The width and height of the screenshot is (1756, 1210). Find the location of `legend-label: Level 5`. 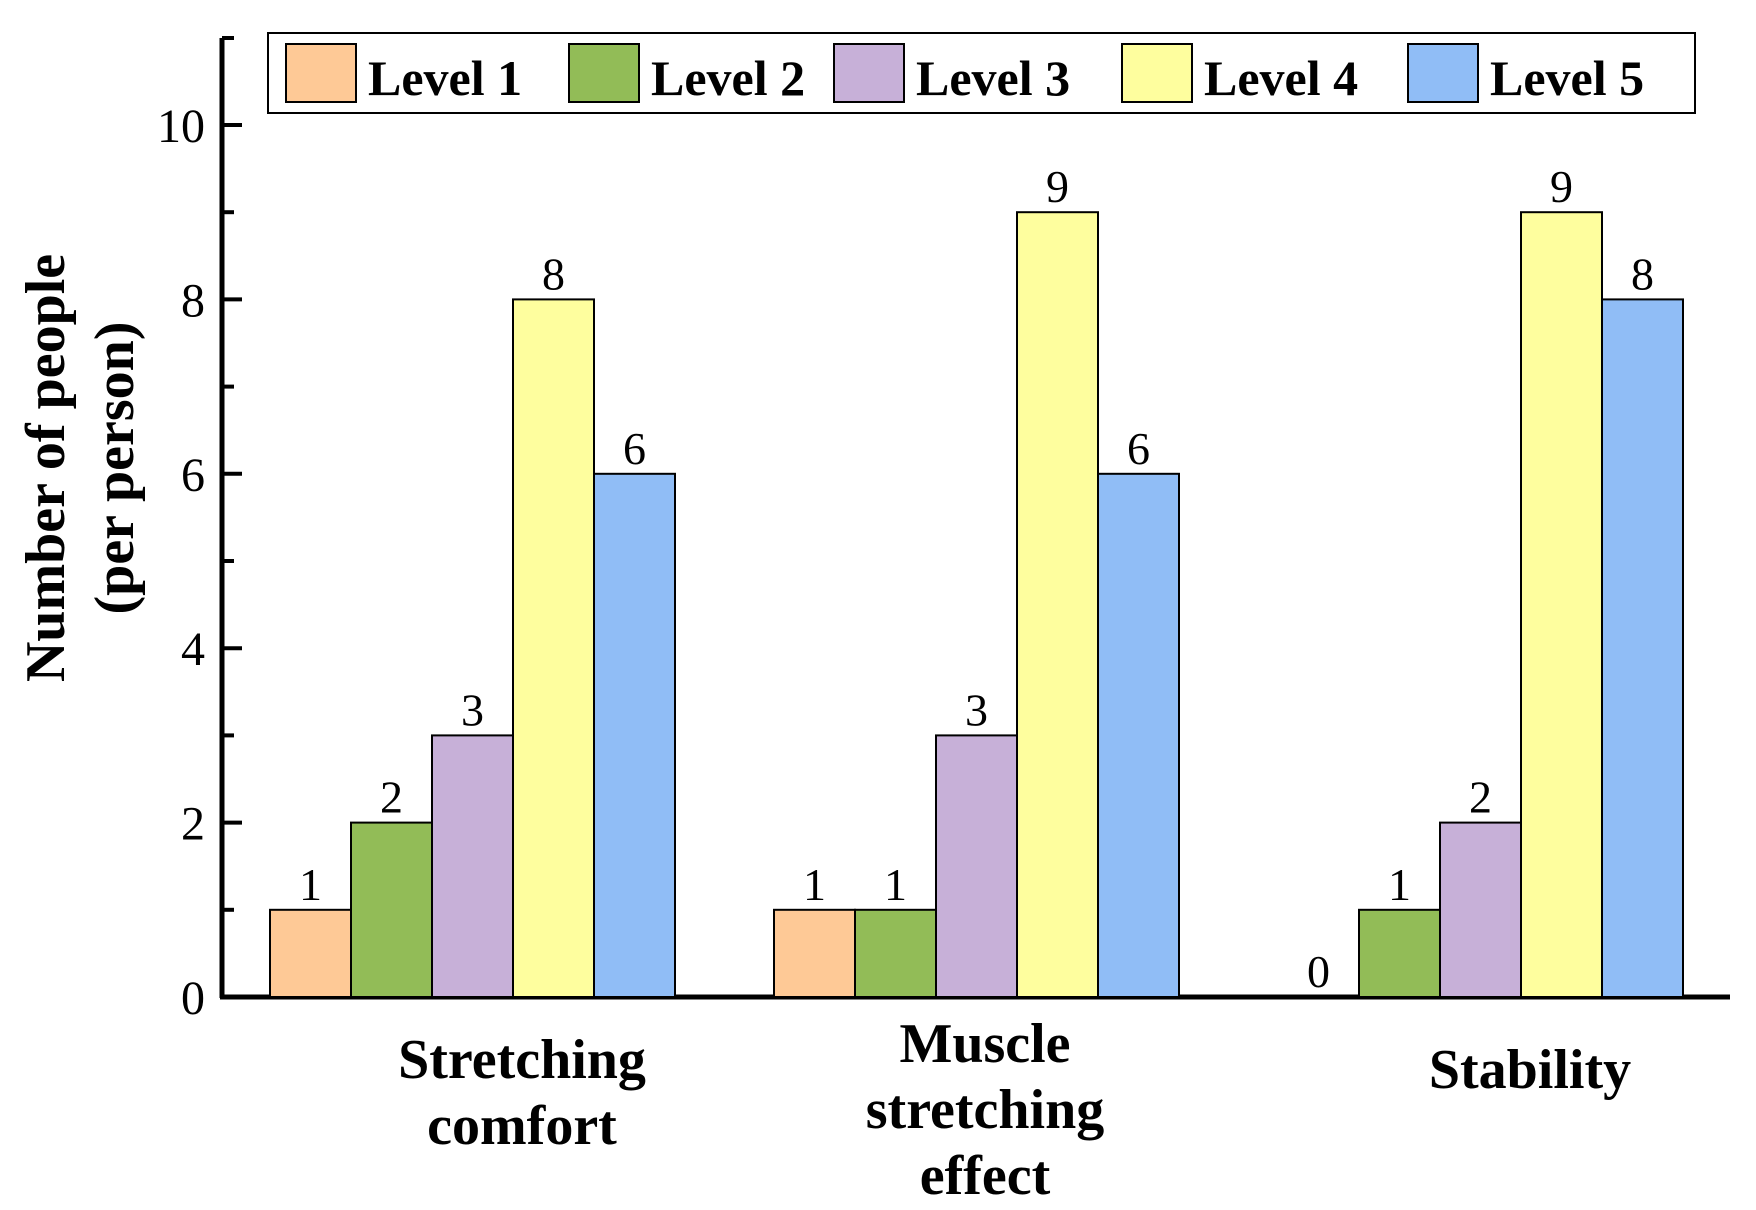

legend-label: Level 5 is located at coordinates (1567, 78).